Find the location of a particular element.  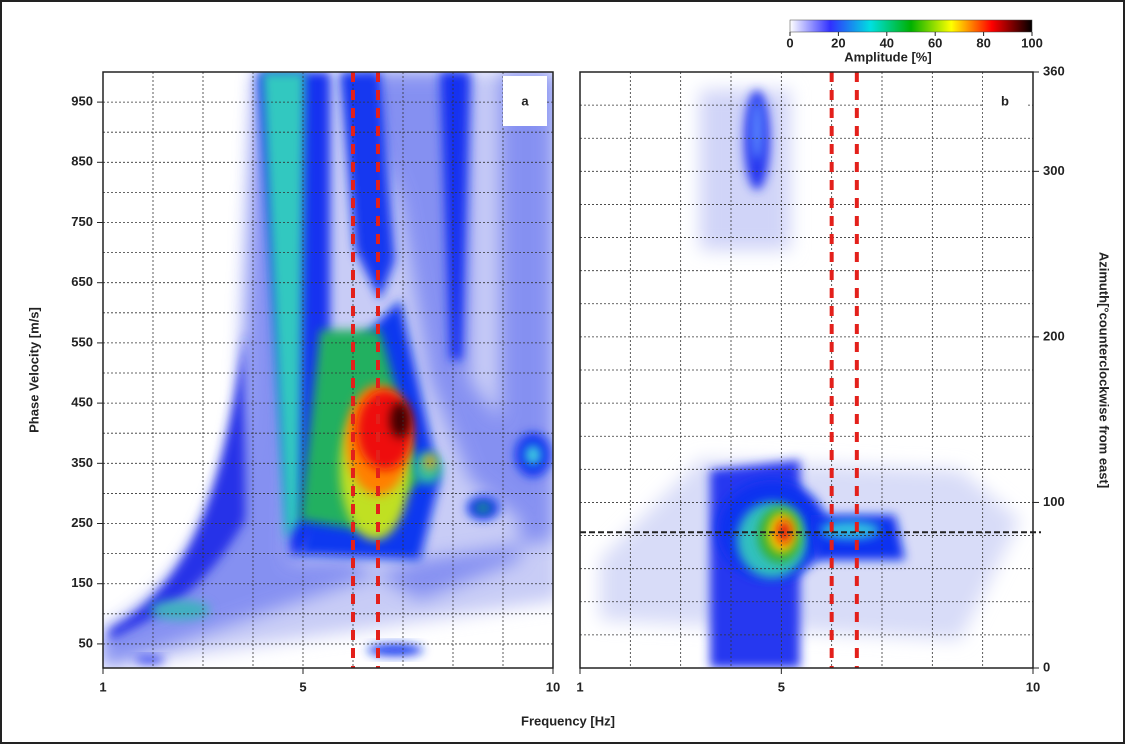

colorbar is located at coordinates (911, 26).